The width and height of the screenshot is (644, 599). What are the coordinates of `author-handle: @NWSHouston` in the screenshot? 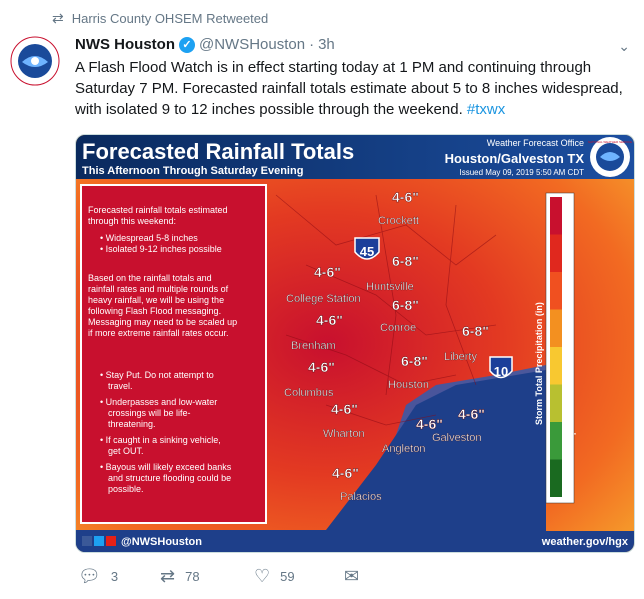 It's located at (252, 44).